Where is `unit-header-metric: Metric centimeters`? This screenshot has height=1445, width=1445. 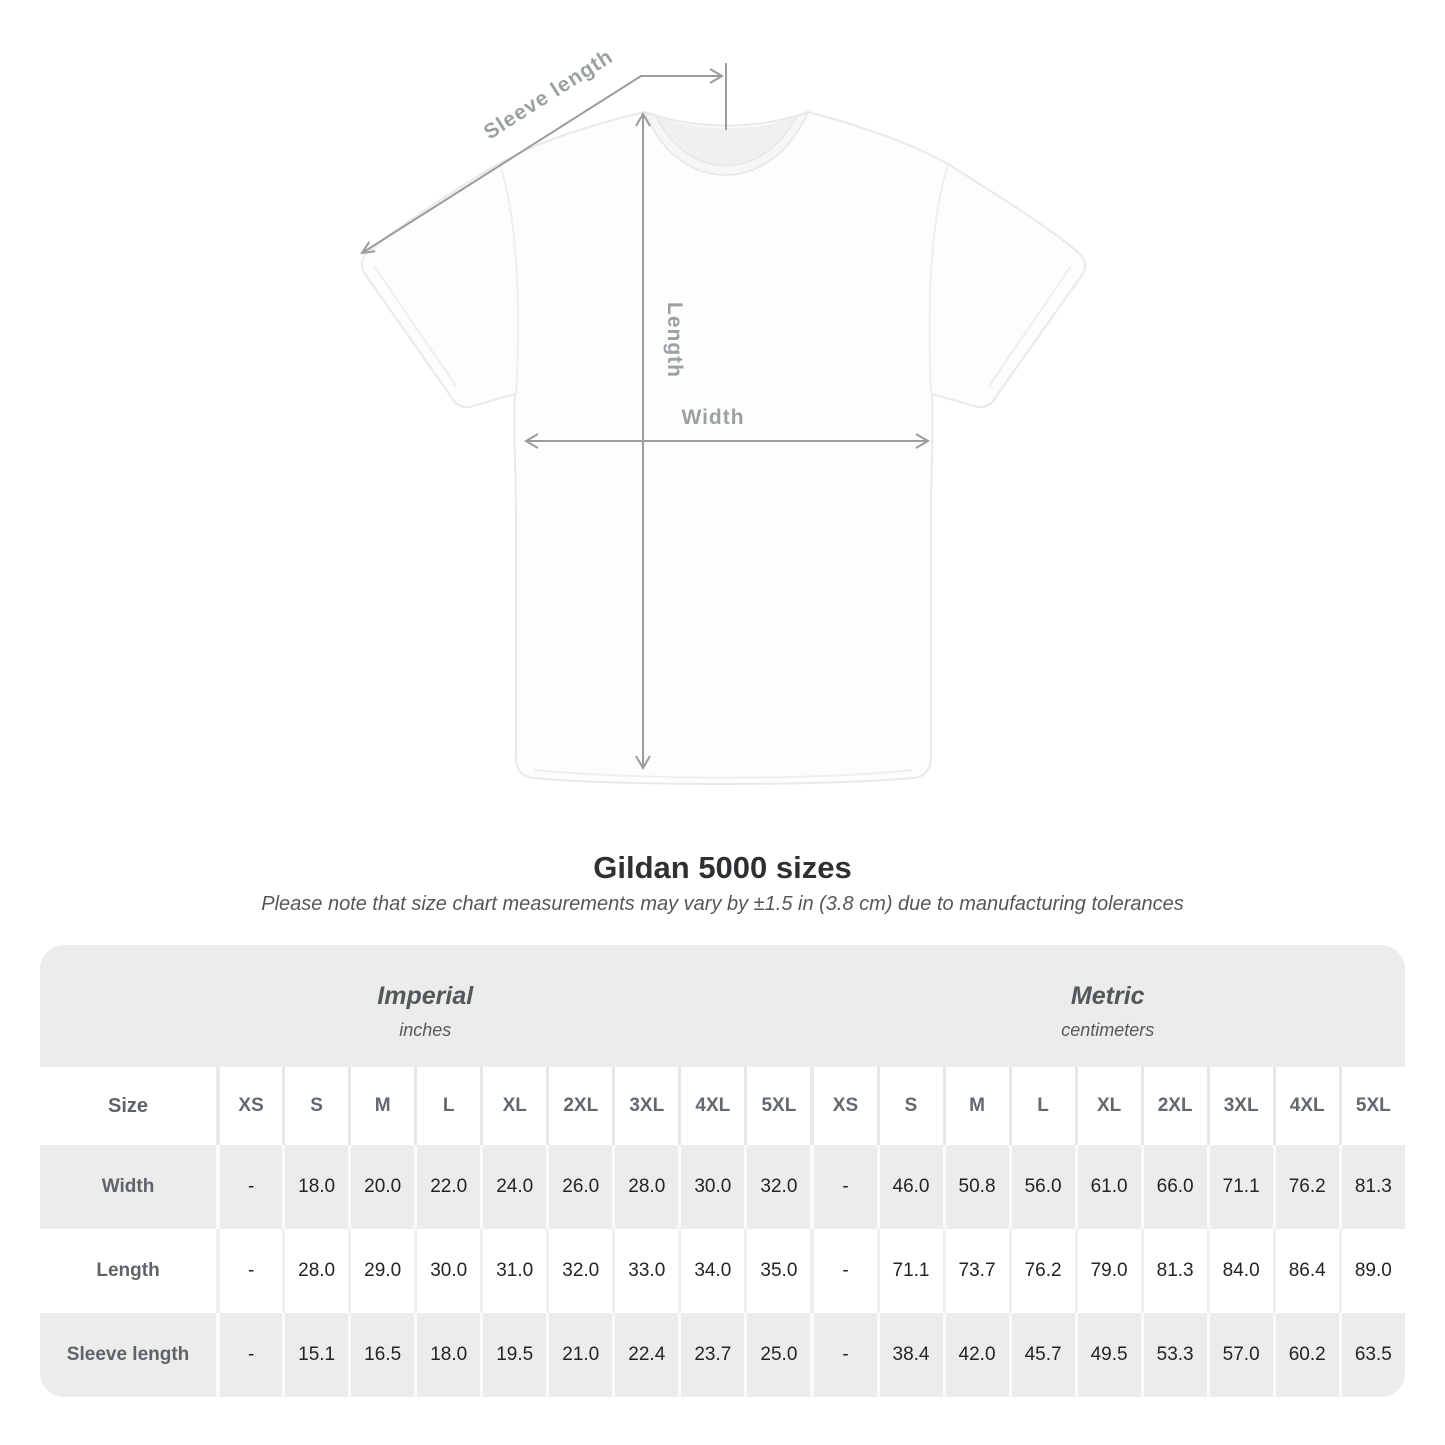
unit-header-metric: Metric centimeters is located at coordinates (1107, 1006).